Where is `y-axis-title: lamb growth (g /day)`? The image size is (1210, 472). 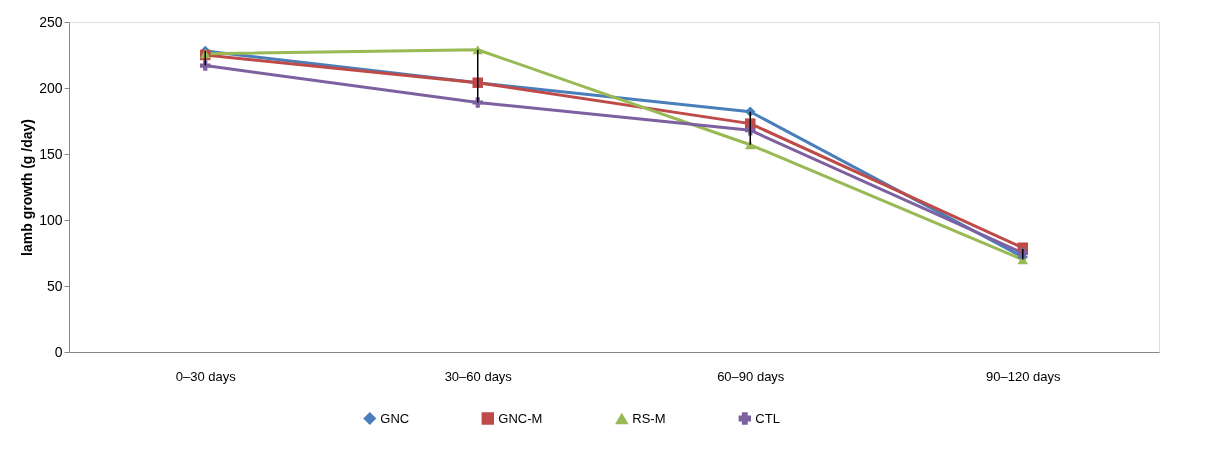
y-axis-title: lamb growth (g /day) is located at coordinates (27, 187).